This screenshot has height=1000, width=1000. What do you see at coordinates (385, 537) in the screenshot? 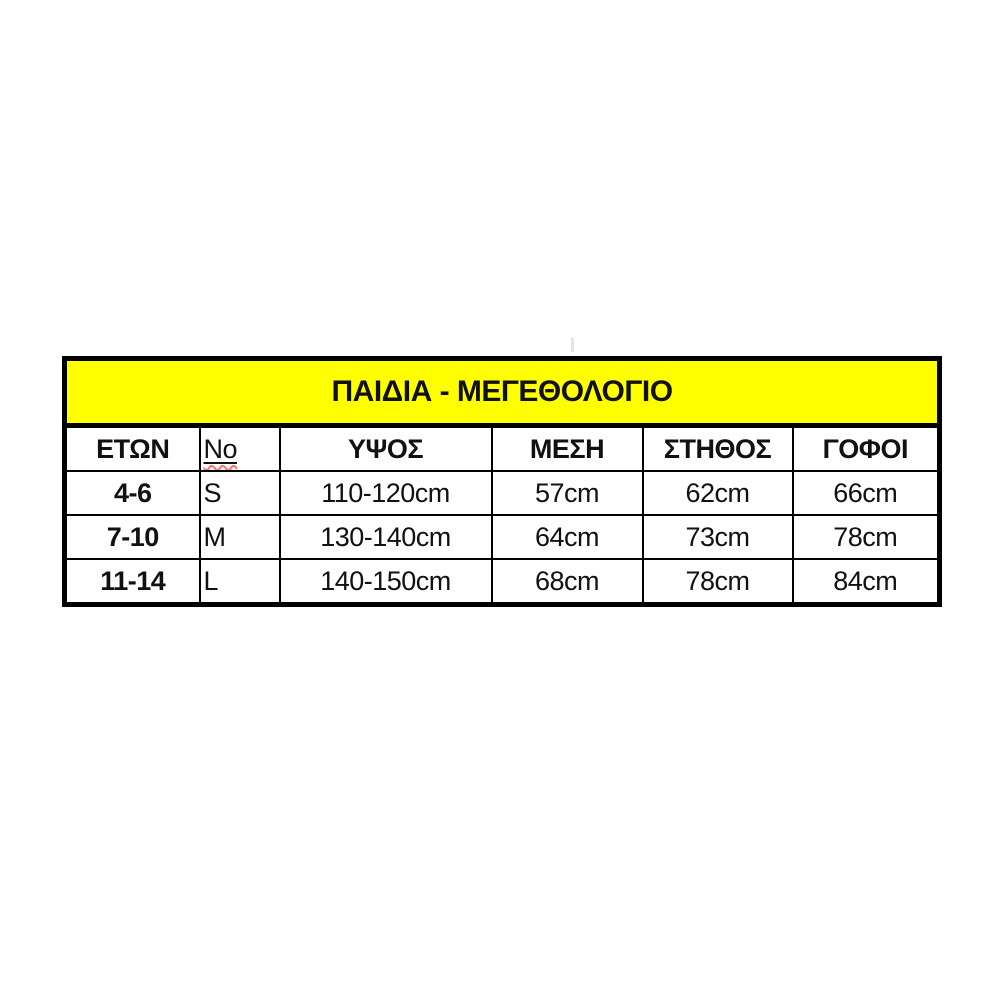
I see `height-cell: 130-140cm` at bounding box center [385, 537].